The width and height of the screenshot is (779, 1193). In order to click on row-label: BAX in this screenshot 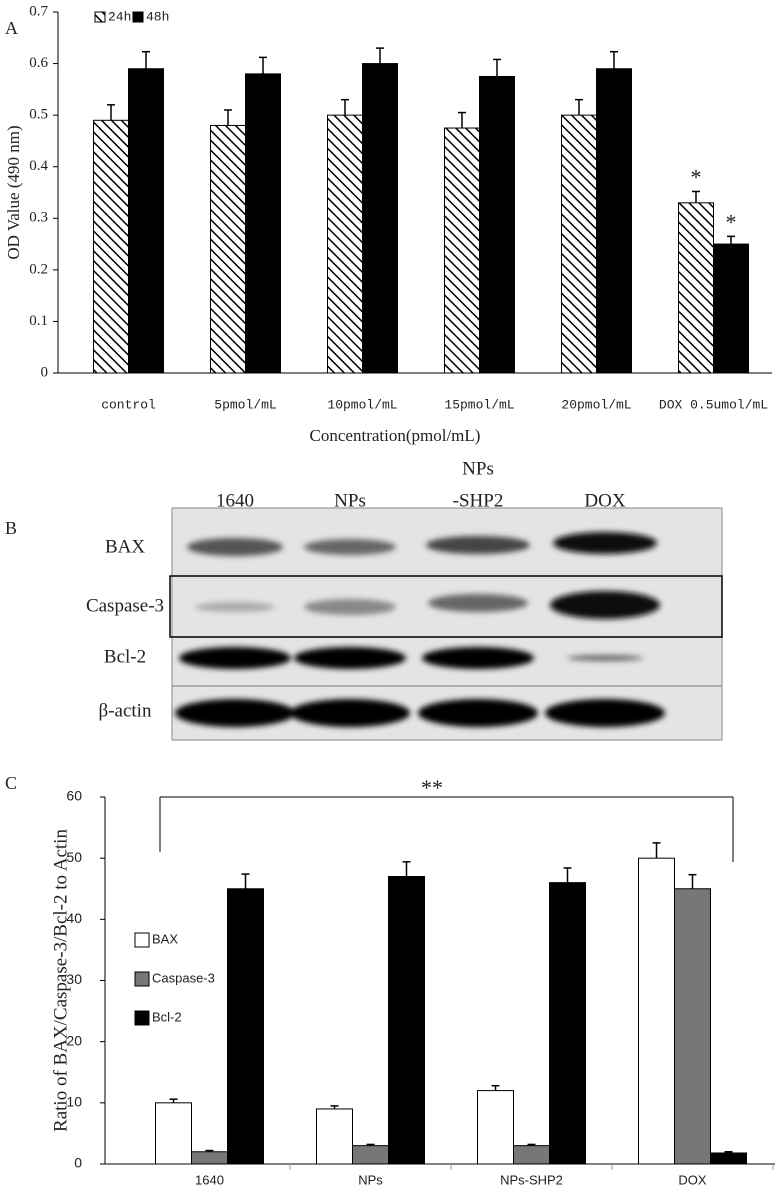, I will do `click(125, 546)`.